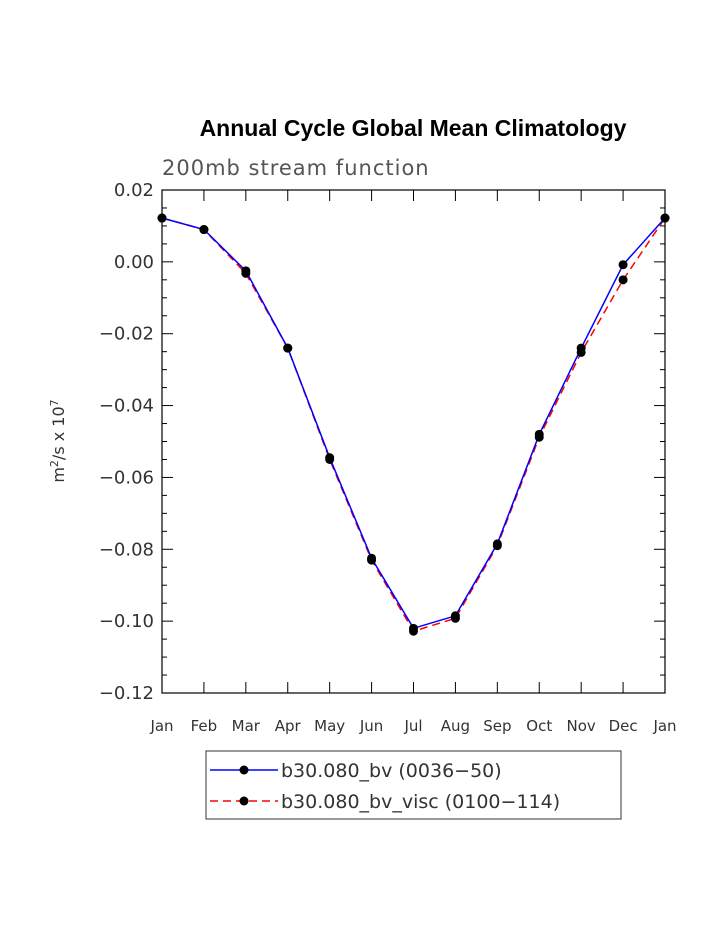  Describe the element at coordinates (126, 334) in the screenshot. I see `y-tick-label: −0.02` at that location.